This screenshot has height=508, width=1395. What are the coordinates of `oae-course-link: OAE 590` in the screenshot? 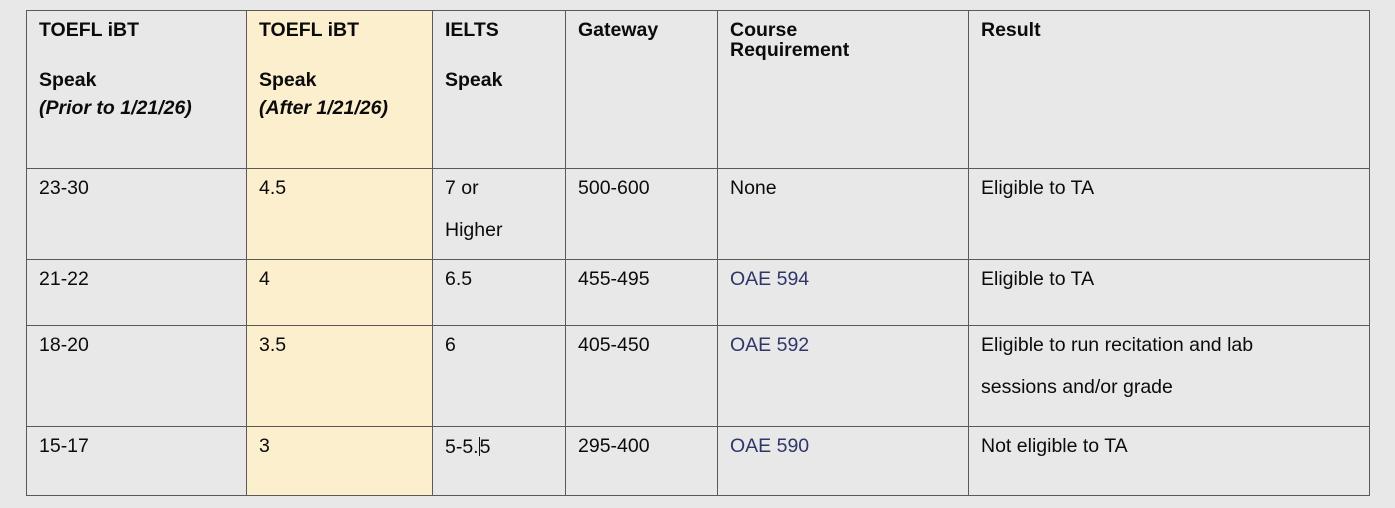 It's located at (770, 446).